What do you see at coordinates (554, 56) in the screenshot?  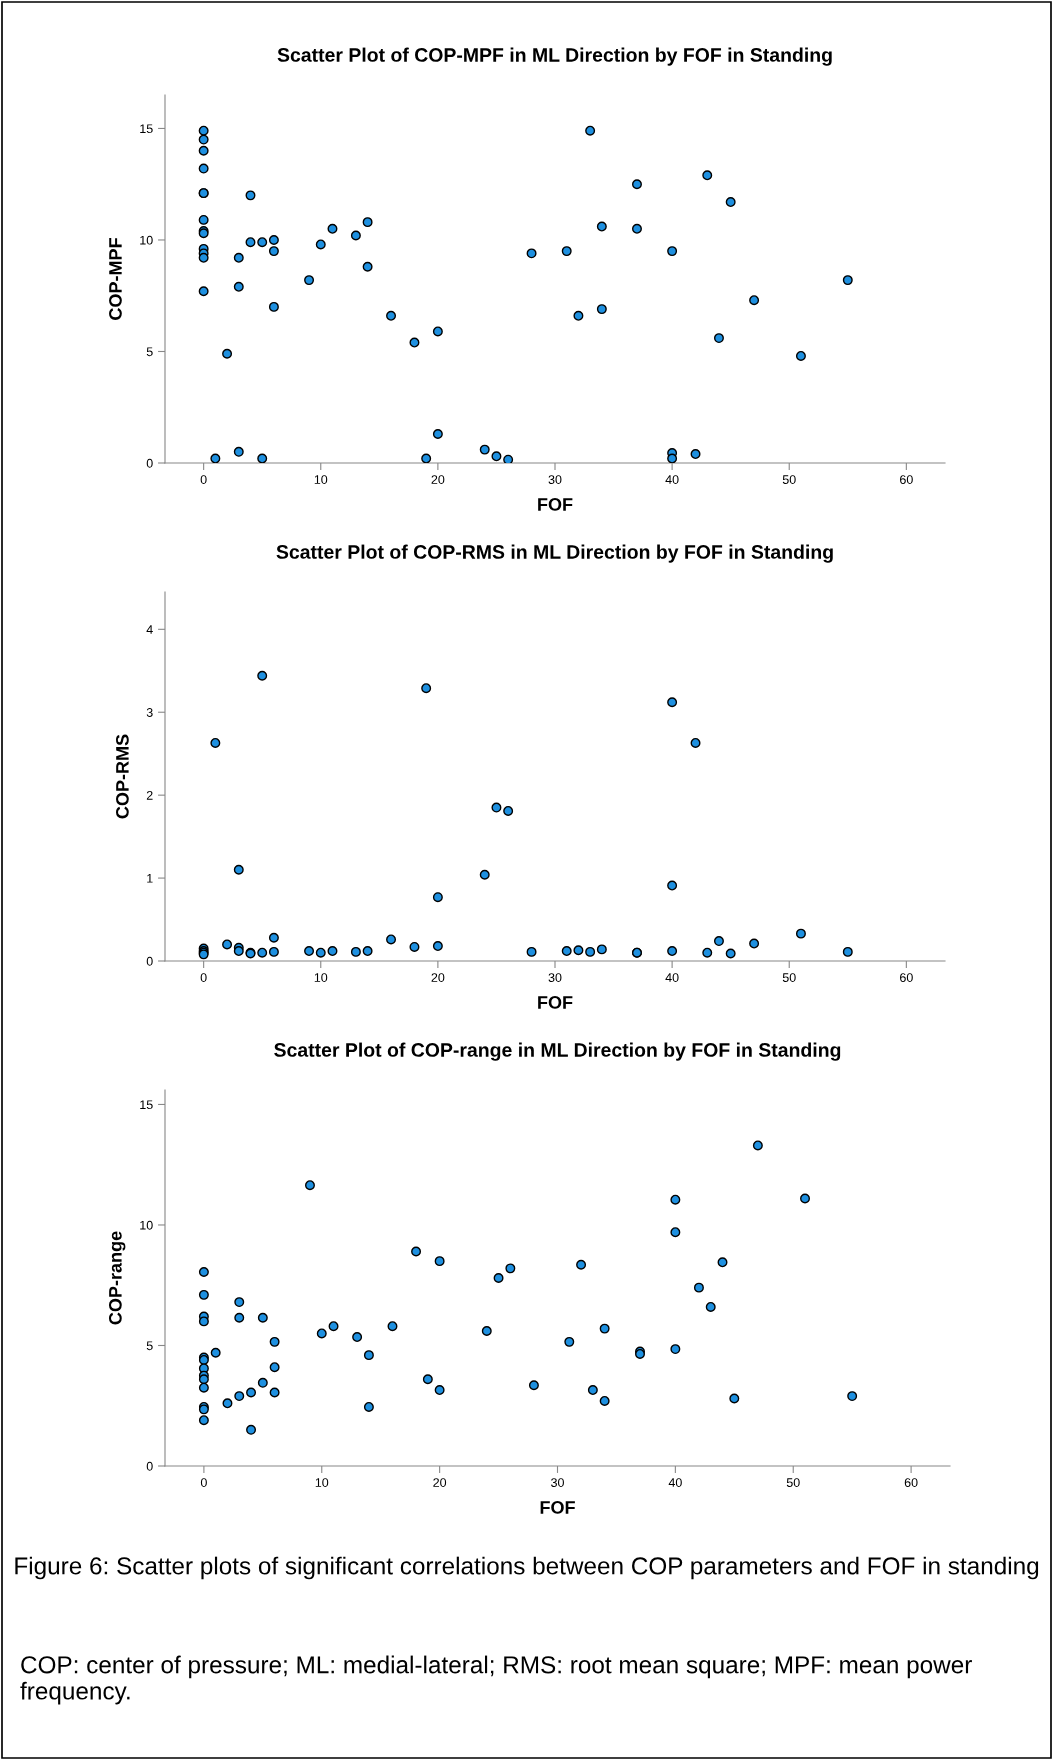 I see `chart-title: Scatter Plot of COP-MPF in ML Direction by FOF in Standing` at bounding box center [554, 56].